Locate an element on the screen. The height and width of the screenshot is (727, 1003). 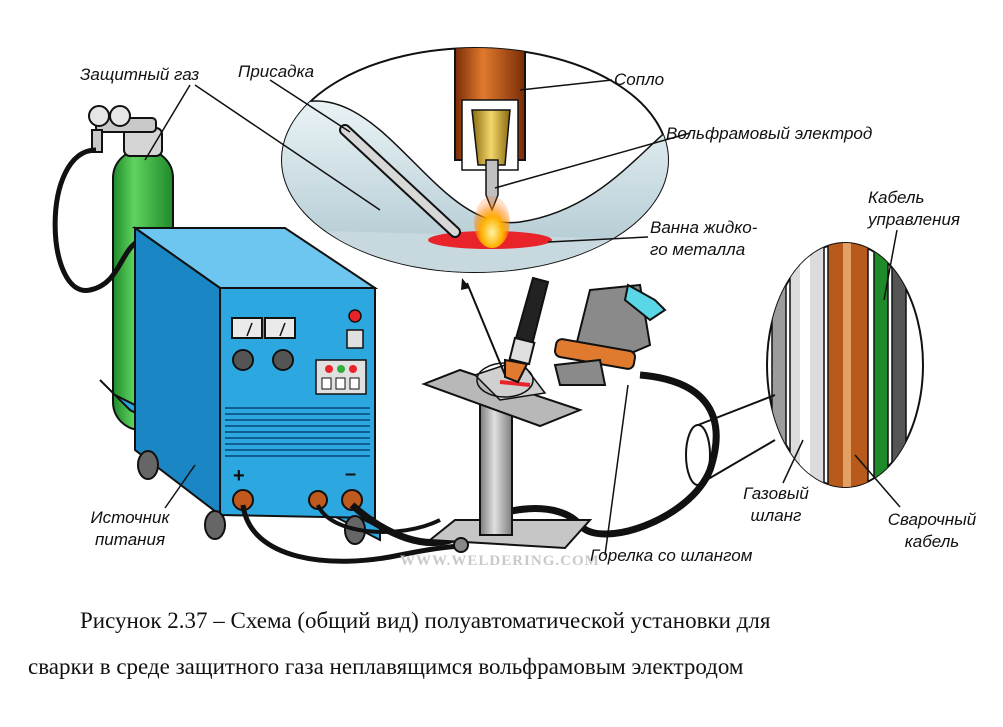
label-shield-gas: Защитный газ is located at coordinates (140, 74).